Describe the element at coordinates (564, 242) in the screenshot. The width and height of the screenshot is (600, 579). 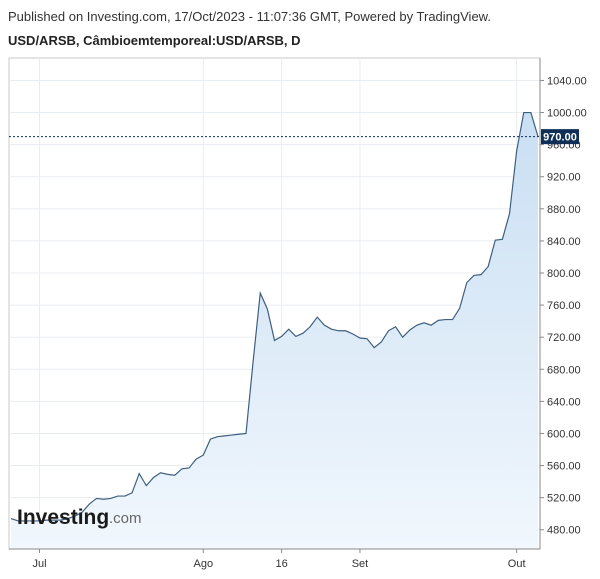
I see `y-tick-label: 840.00` at that location.